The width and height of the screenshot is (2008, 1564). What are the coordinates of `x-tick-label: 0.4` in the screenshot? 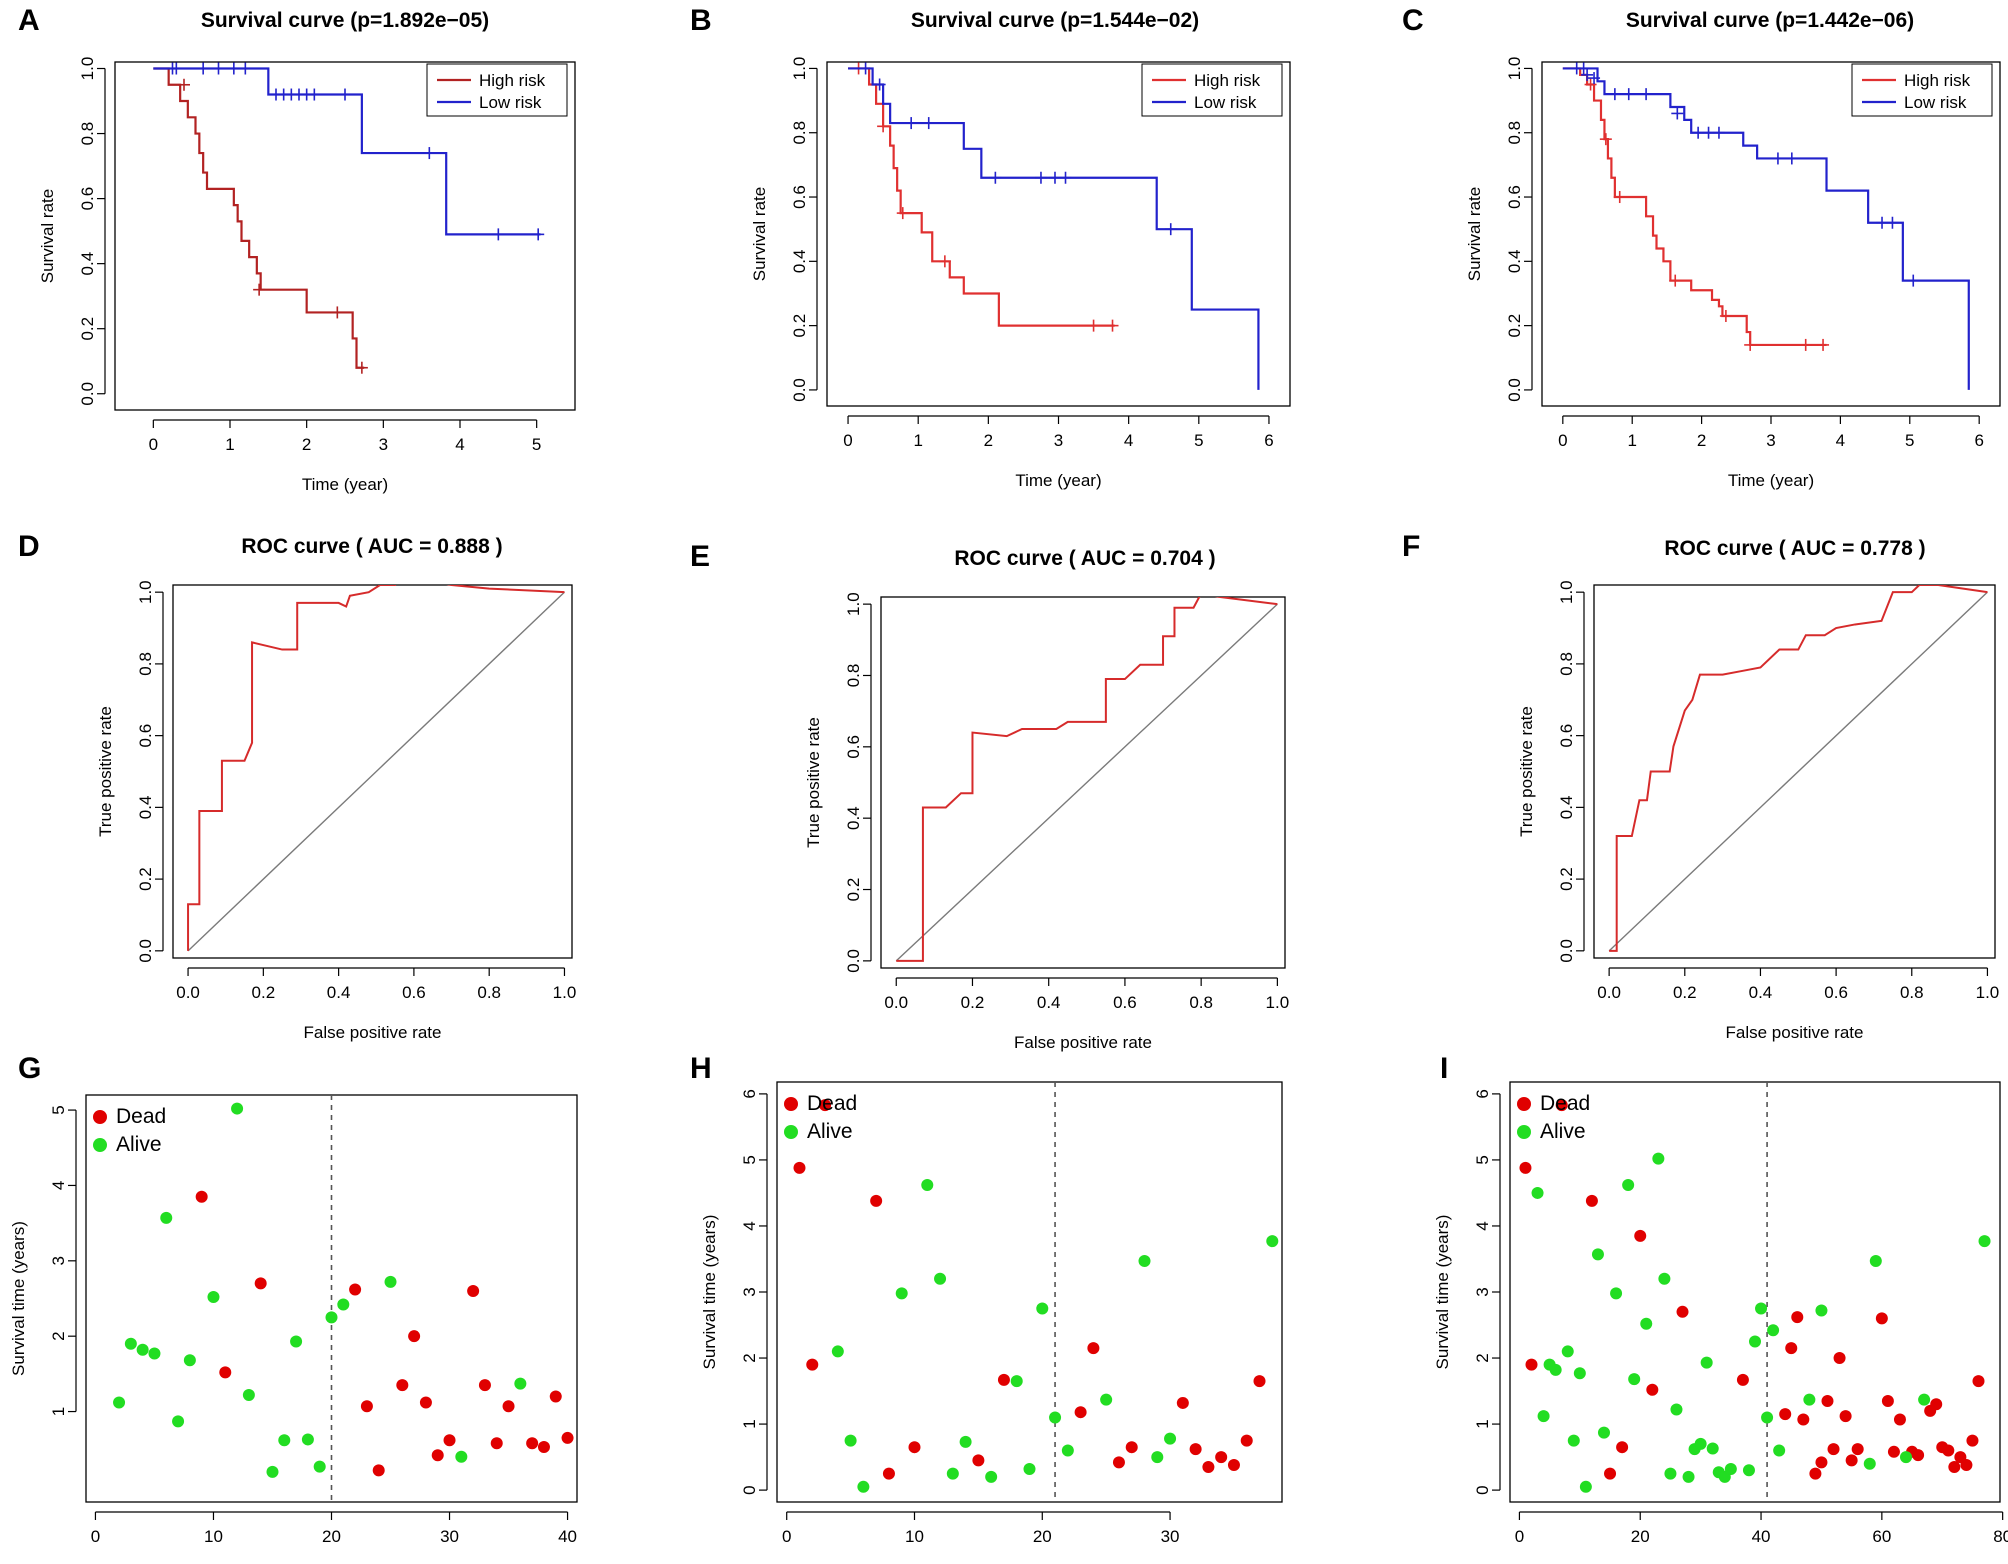 It's located at (339, 992).